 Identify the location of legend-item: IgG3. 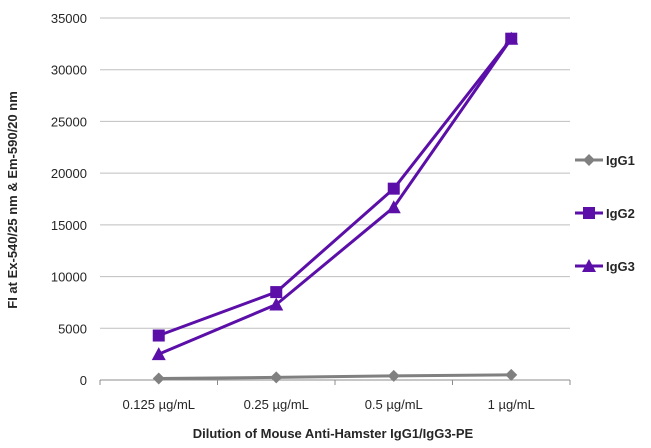
(605, 266).